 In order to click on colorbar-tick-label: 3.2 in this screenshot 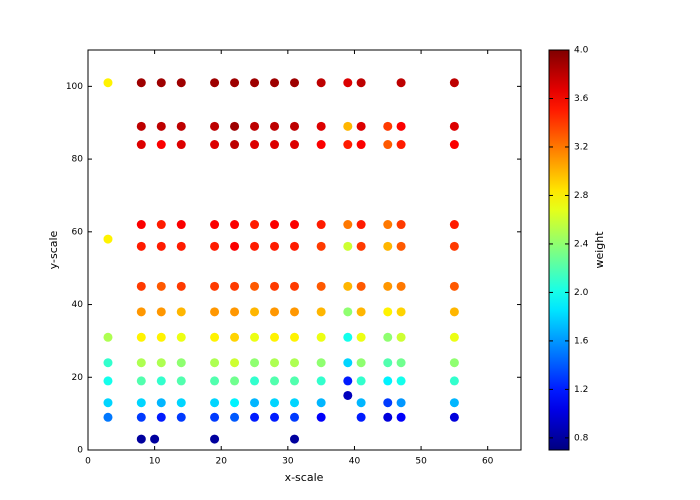, I will do `click(581, 147)`.